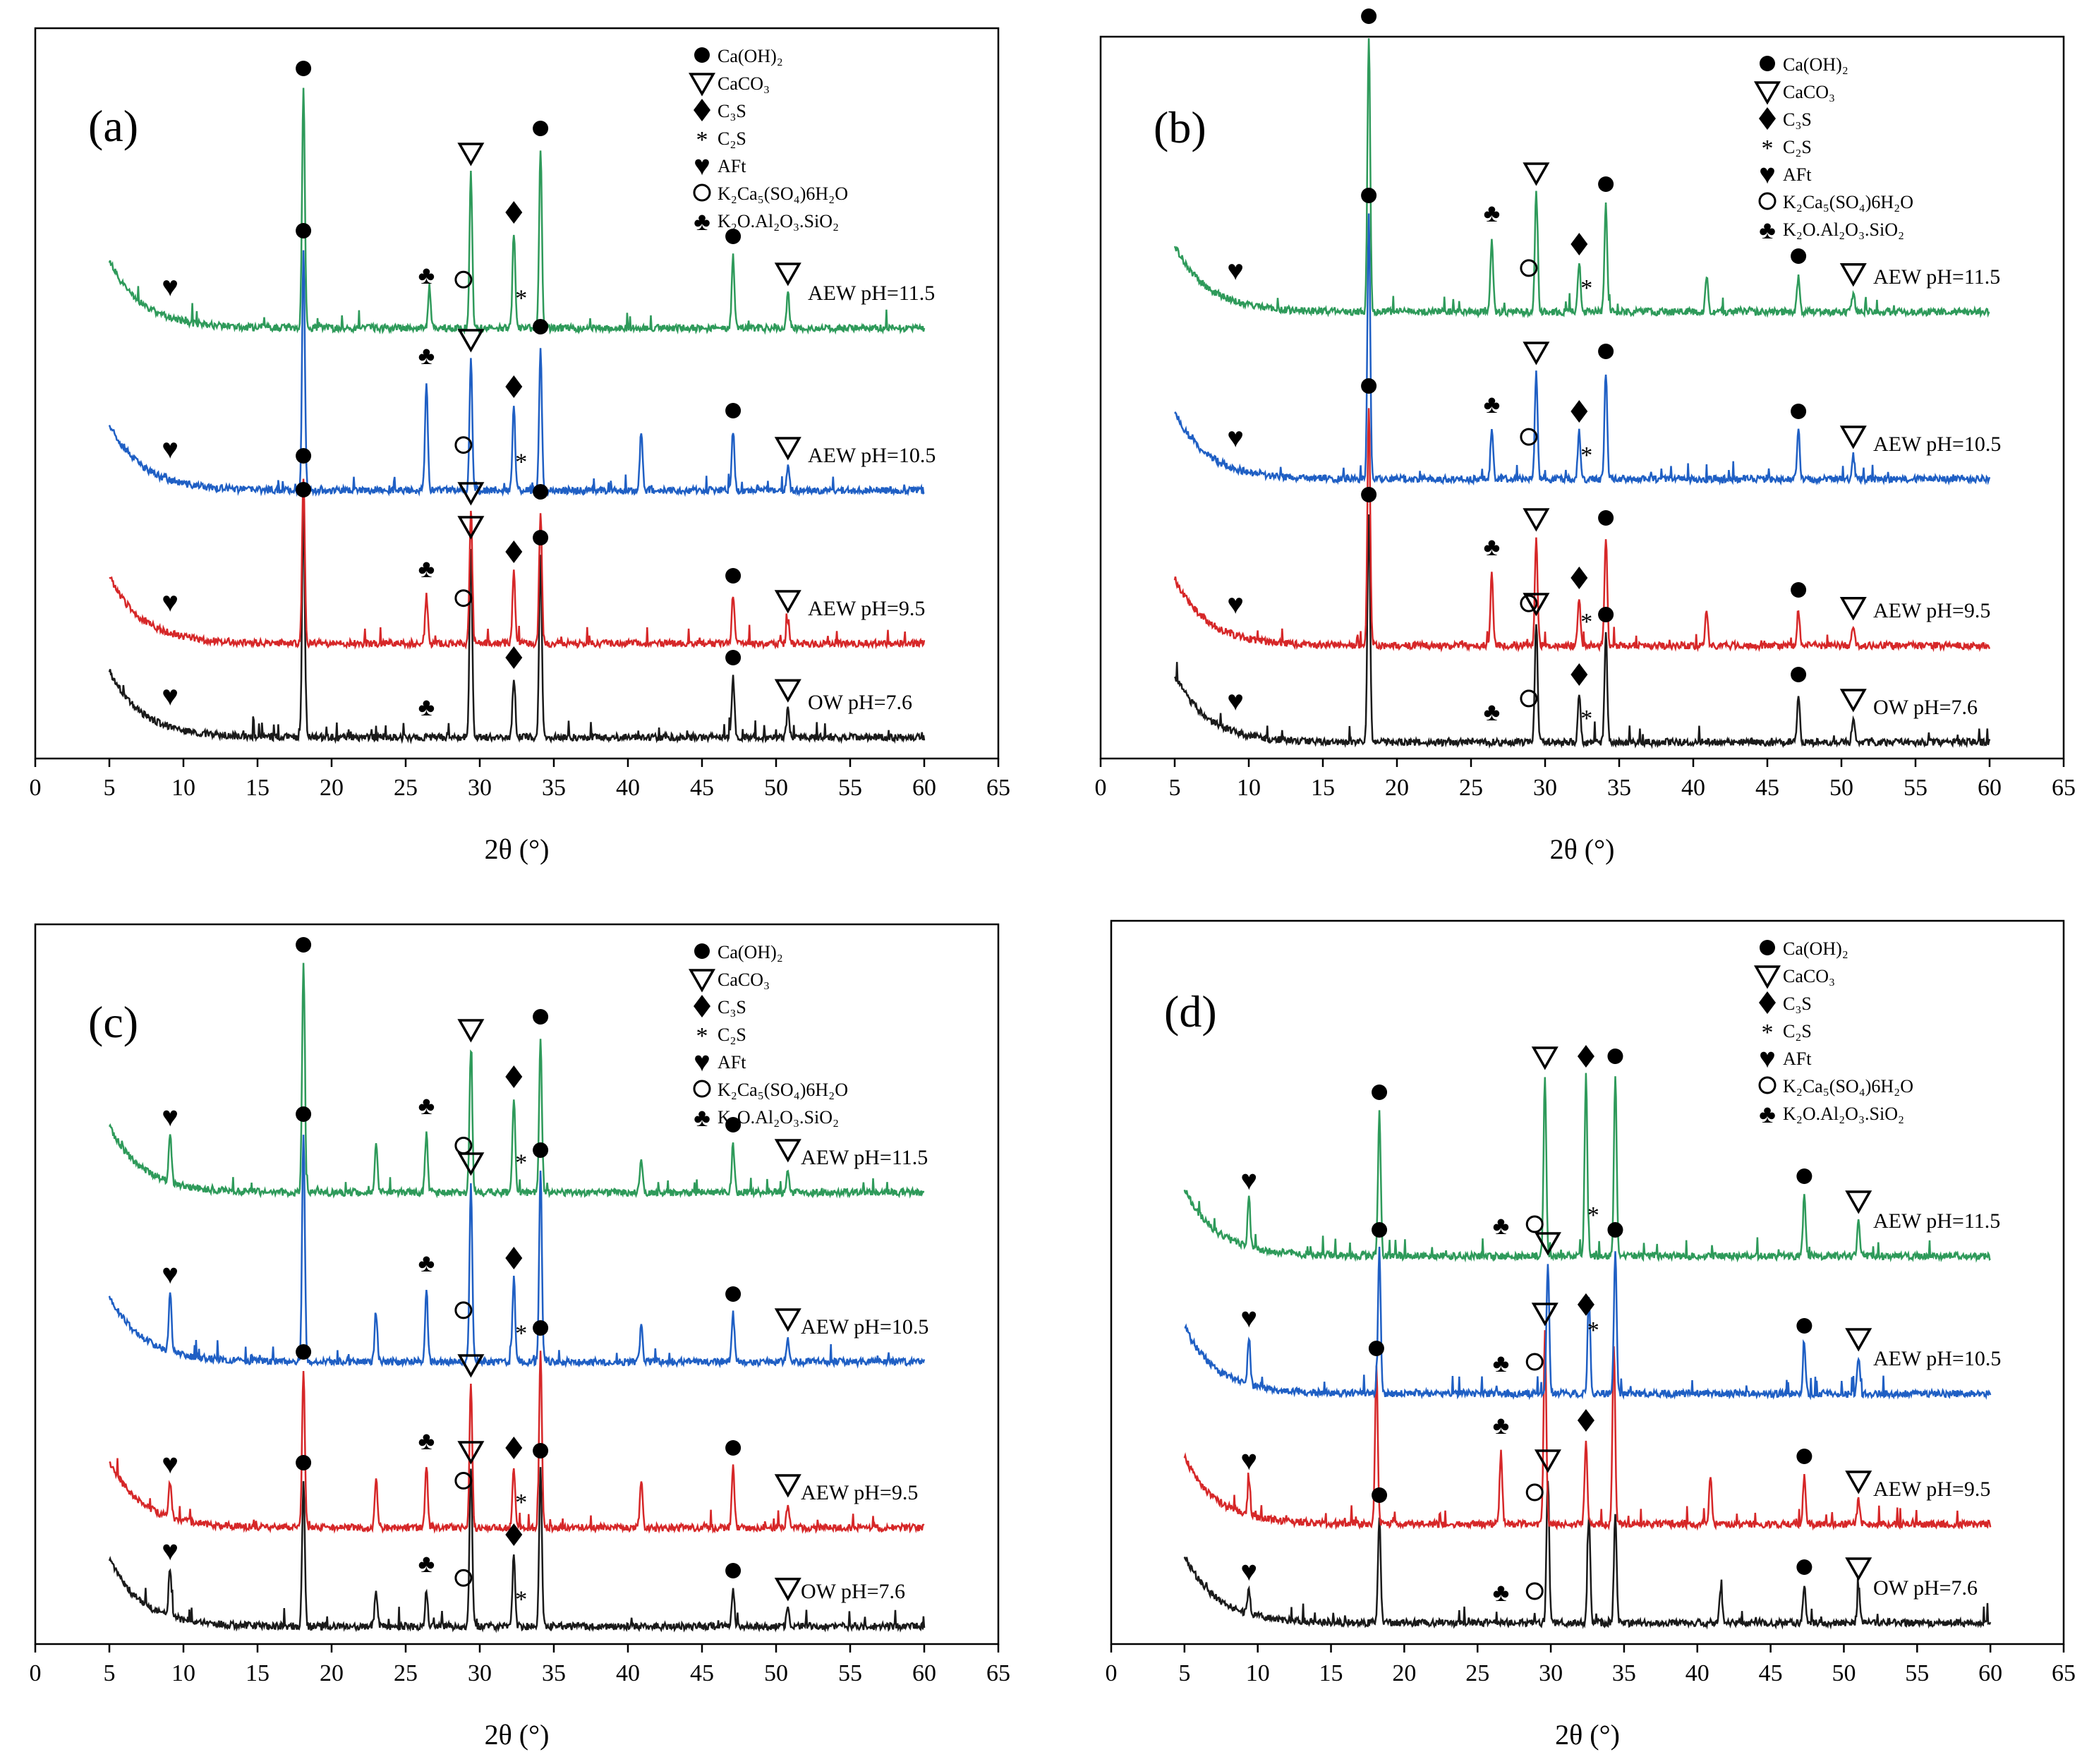 The image size is (2094, 1764). I want to click on x-axis-label: 2θ (°), so click(517, 1735).